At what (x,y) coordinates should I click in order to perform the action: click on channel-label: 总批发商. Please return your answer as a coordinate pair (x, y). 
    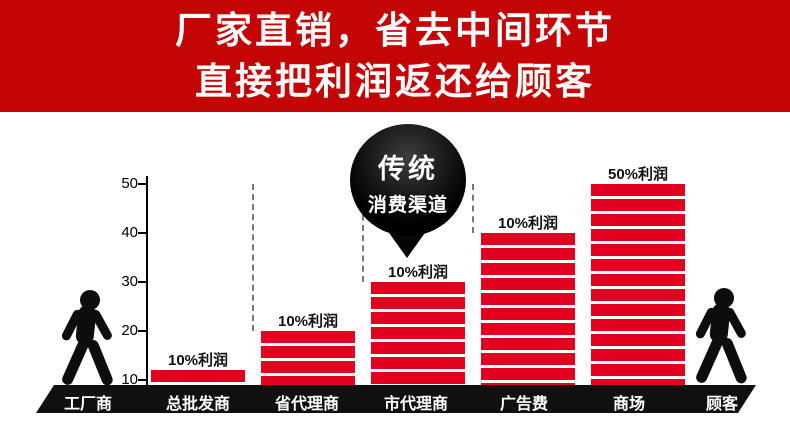
    Looking at the image, I should click on (198, 404).